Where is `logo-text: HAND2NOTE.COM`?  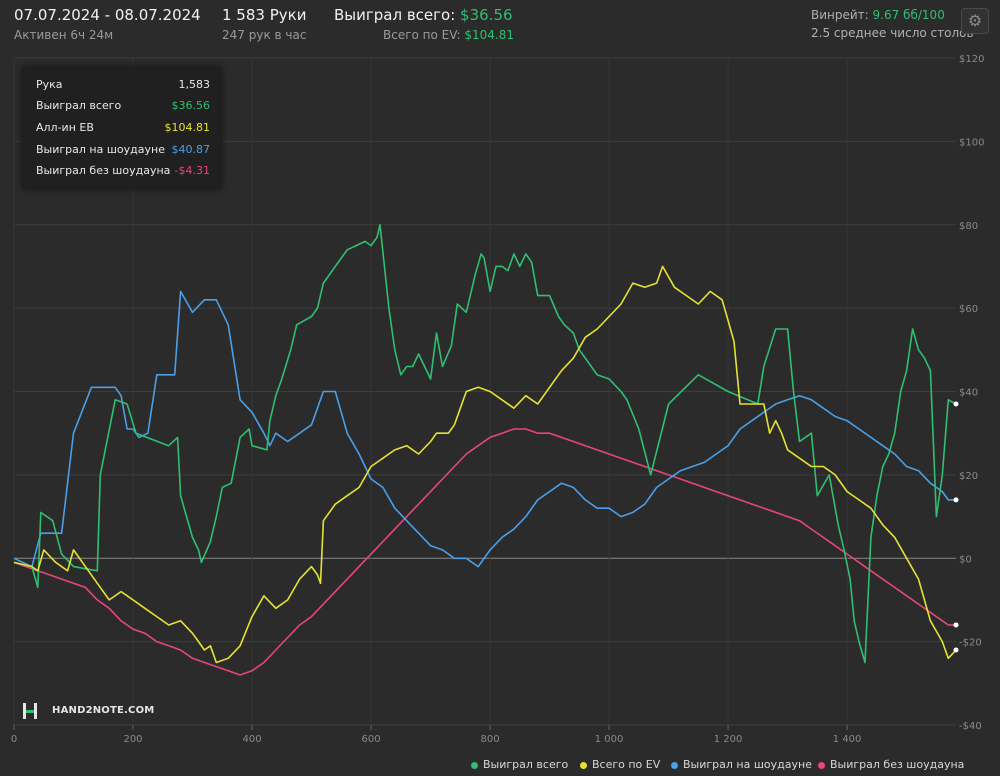
logo-text: HAND2NOTE.COM is located at coordinates (103, 710).